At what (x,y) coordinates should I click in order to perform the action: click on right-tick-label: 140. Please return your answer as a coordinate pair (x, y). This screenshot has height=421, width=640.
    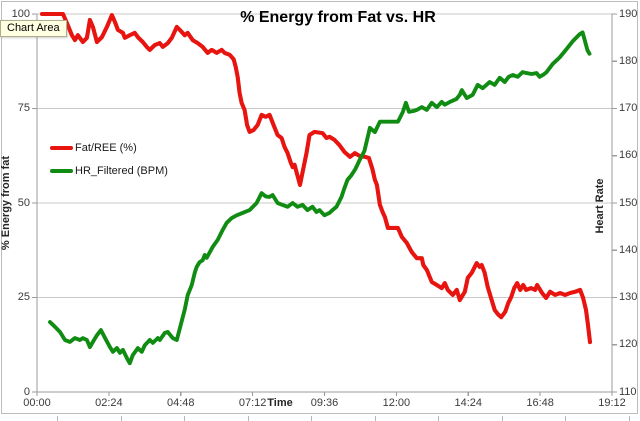
    Looking at the image, I should click on (628, 249).